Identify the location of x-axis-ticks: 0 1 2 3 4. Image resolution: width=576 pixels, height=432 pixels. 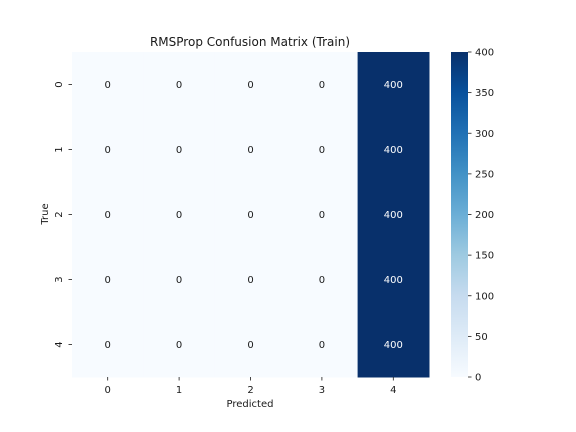
(250, 386).